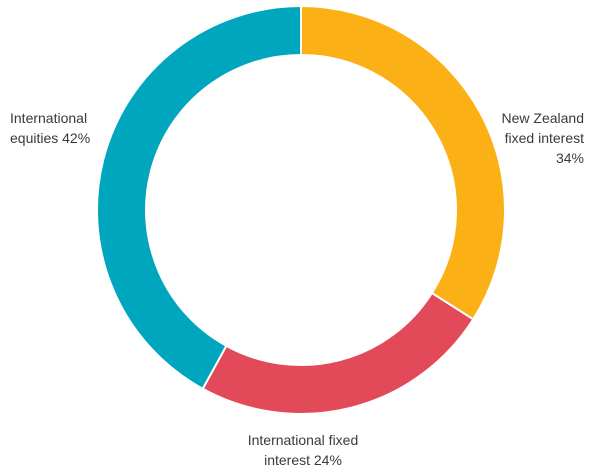 The image size is (603, 470). Describe the element at coordinates (543, 118) in the screenshot. I see `slice-label-line: New Zealand` at that location.